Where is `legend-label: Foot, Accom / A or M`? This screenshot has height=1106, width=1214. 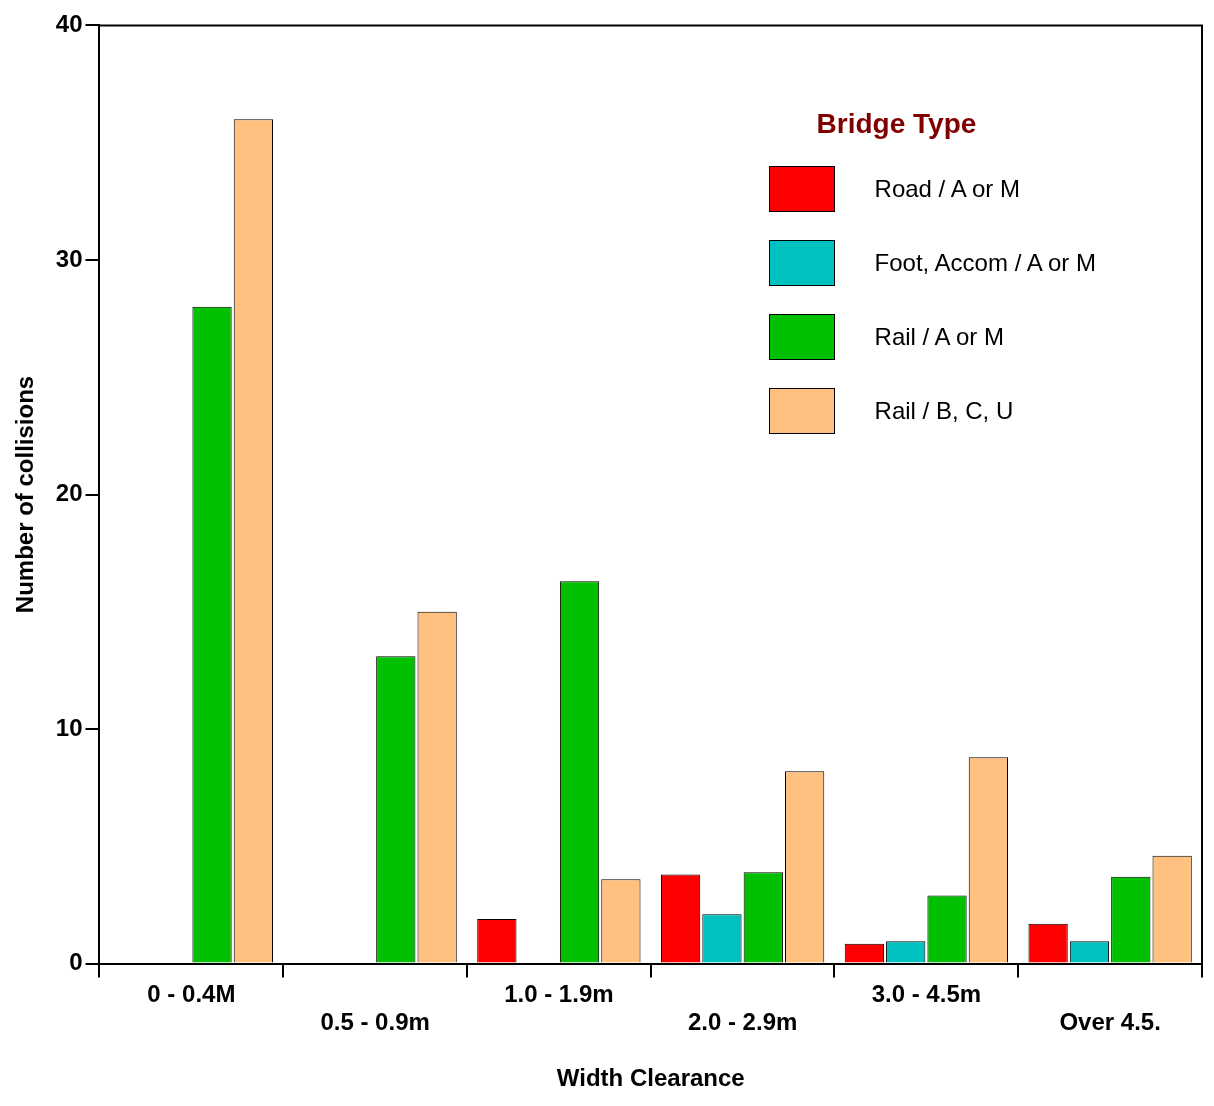
legend-label: Foot, Accom / A or M is located at coordinates (985, 263).